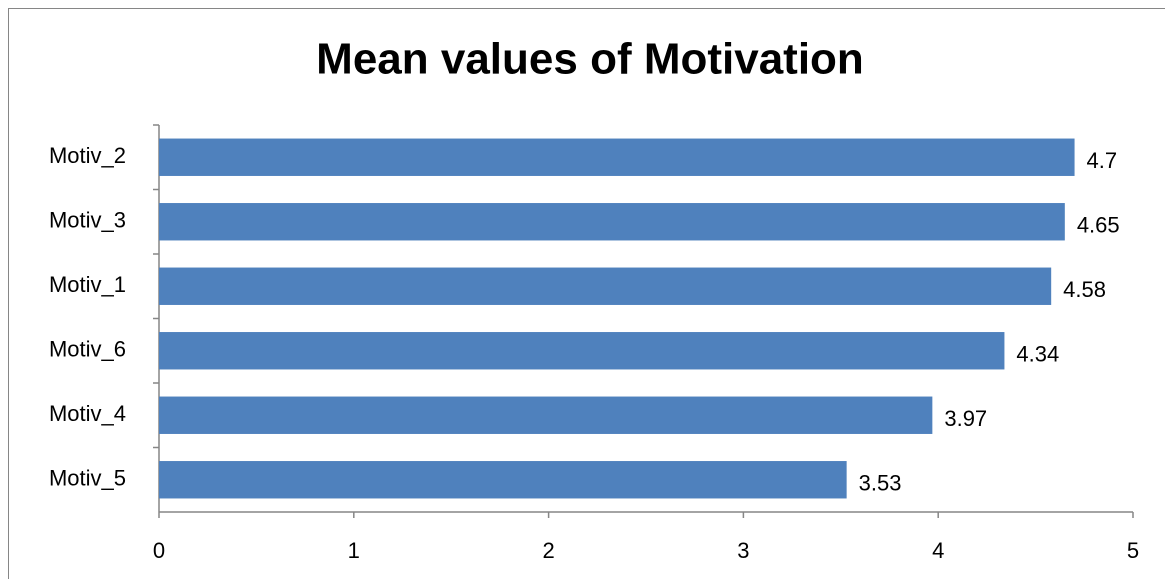 The width and height of the screenshot is (1165, 579). Describe the element at coordinates (1133, 550) in the screenshot. I see `x-tick-label: 5` at that location.